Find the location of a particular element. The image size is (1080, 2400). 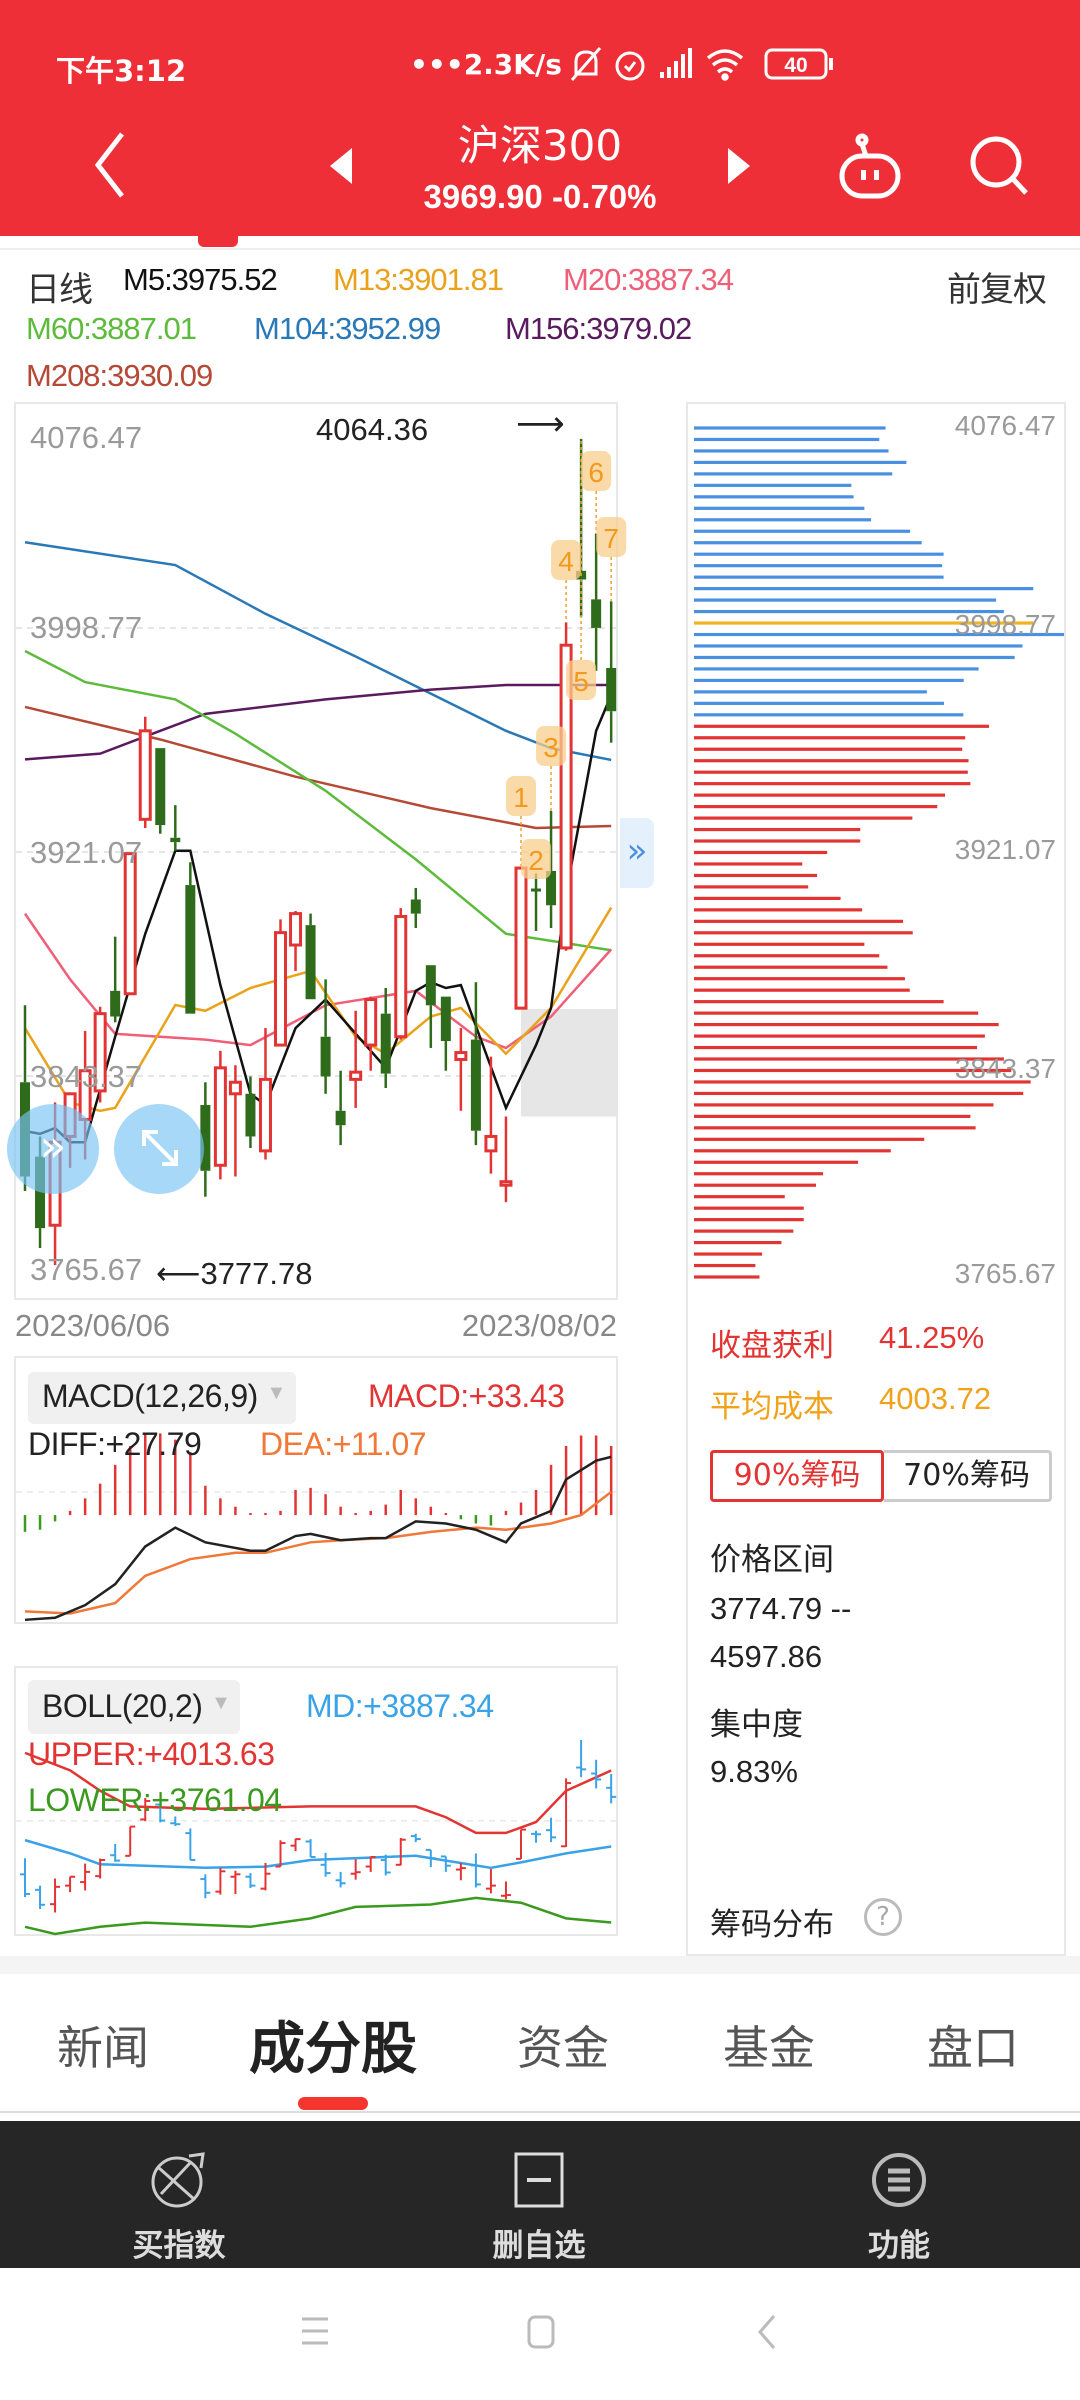

ma208-label: M208:3930.09 is located at coordinates (119, 375).